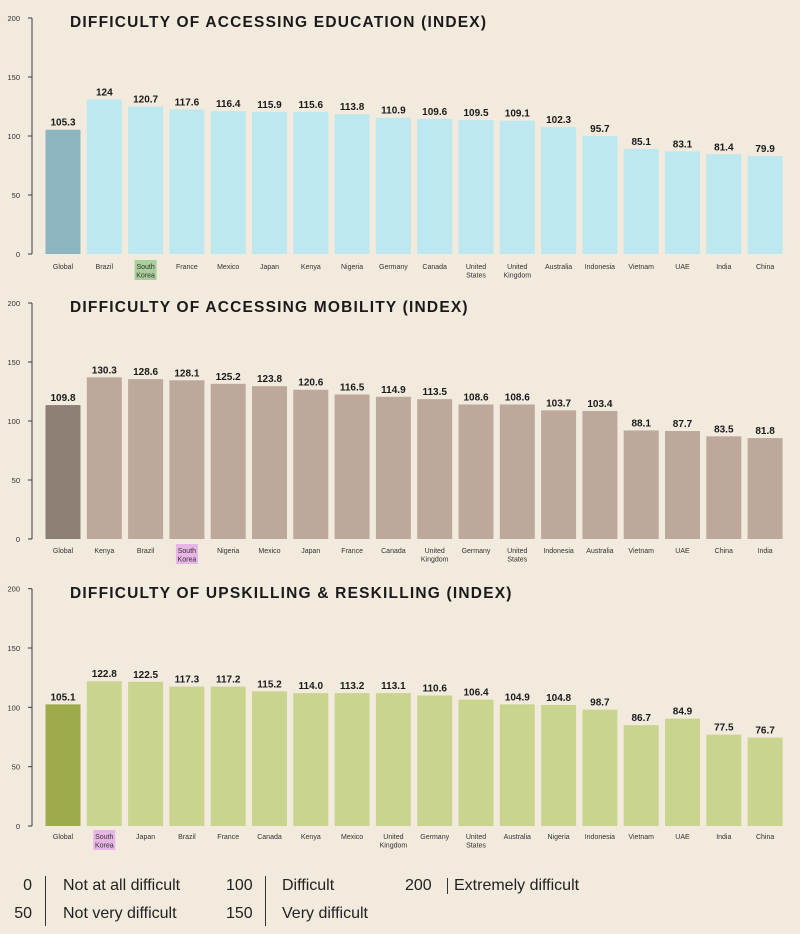 Image resolution: width=800 pixels, height=934 pixels. What do you see at coordinates (13, 303) in the screenshot?
I see `y-tick-label: 200` at bounding box center [13, 303].